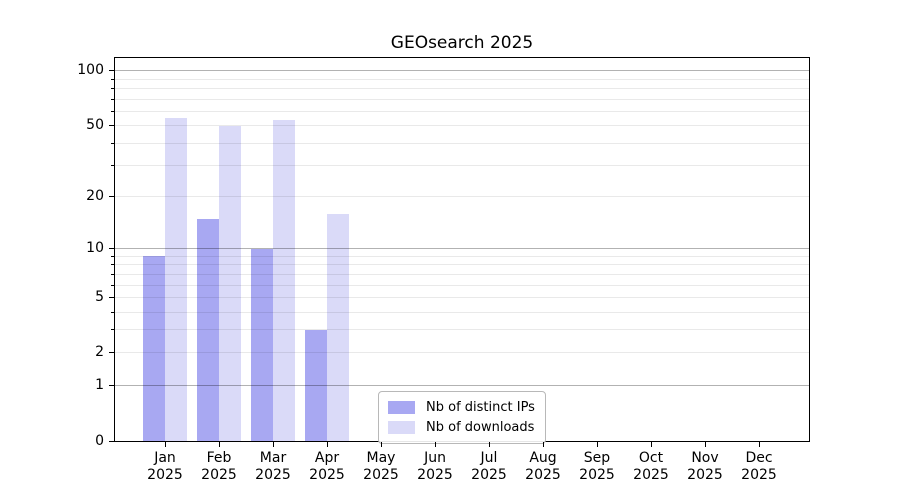 This screenshot has height=500, width=900. What do you see at coordinates (651, 466) in the screenshot?
I see `x-tick-label-oct: Oct 2025` at bounding box center [651, 466].